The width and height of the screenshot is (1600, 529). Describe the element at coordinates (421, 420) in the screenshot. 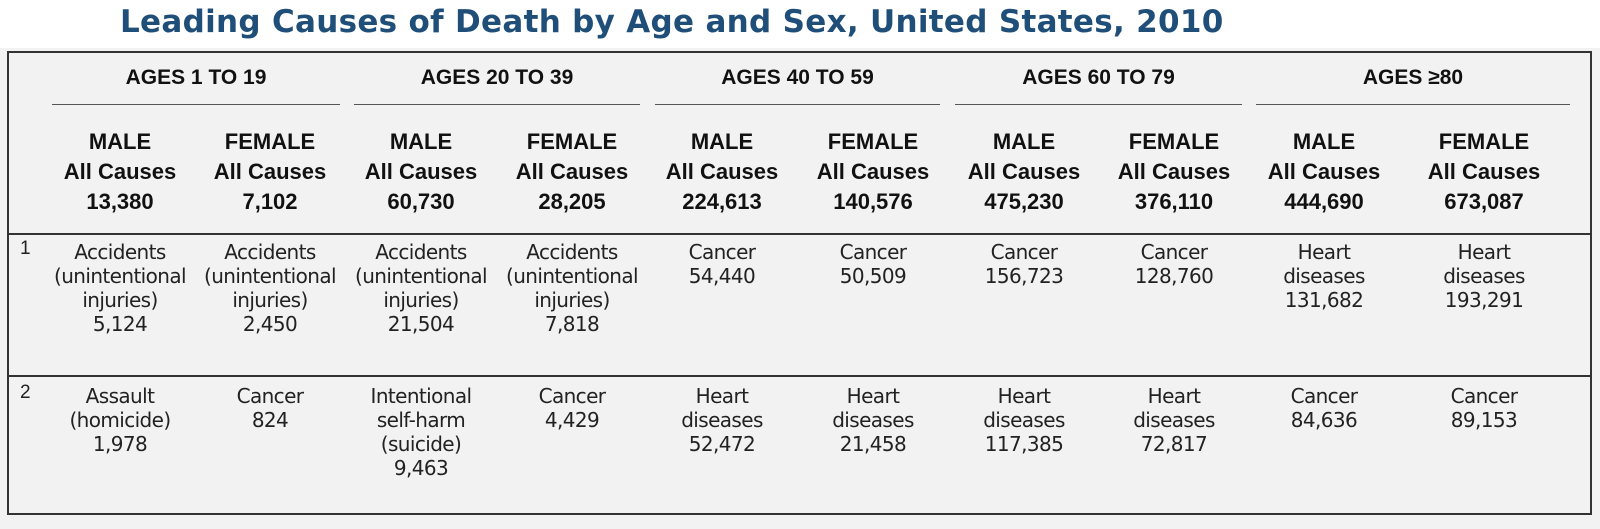

I see `cell-line: self-harm` at that location.